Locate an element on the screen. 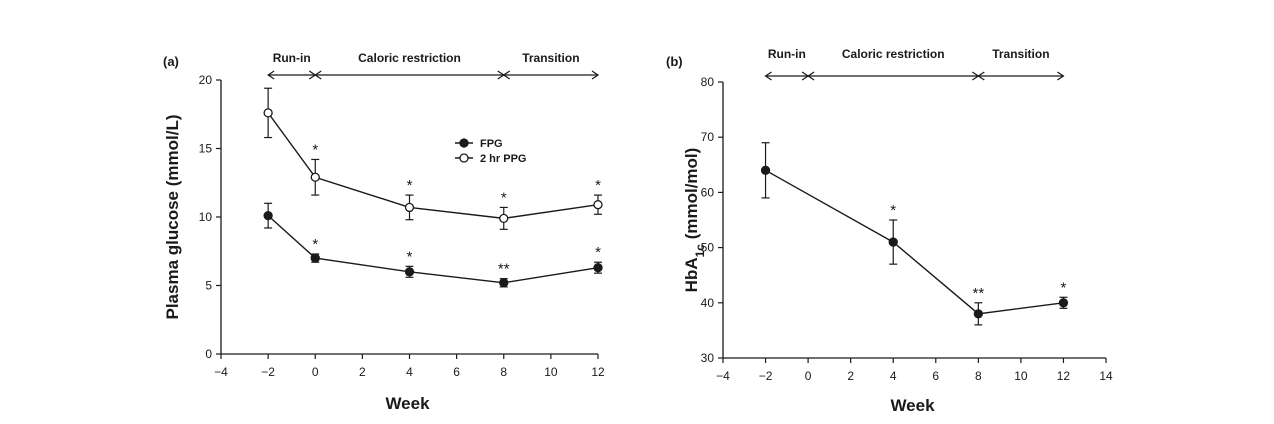 This screenshot has height=424, width=1274. y-axis-title-subscript: 1c is located at coordinates (700, 251).